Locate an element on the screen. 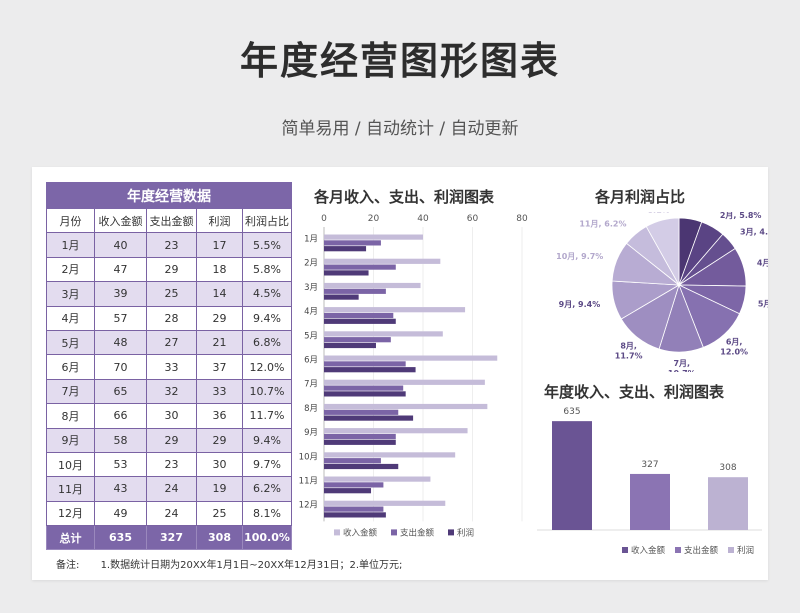 This screenshot has width=800, height=613. table-cell: 8.1% is located at coordinates (267, 513).